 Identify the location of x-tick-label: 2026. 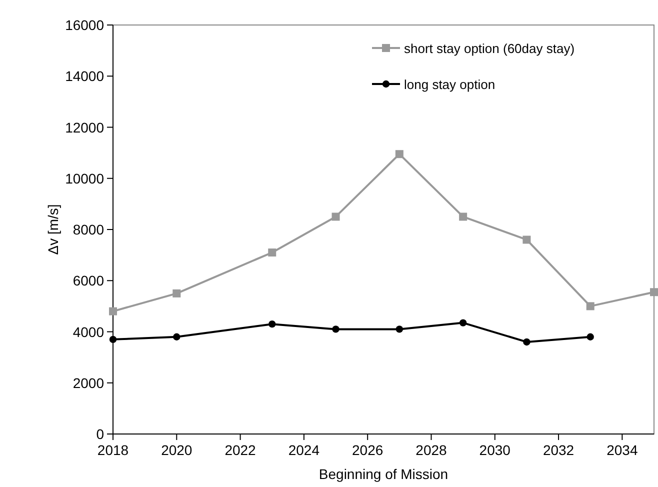
(368, 450).